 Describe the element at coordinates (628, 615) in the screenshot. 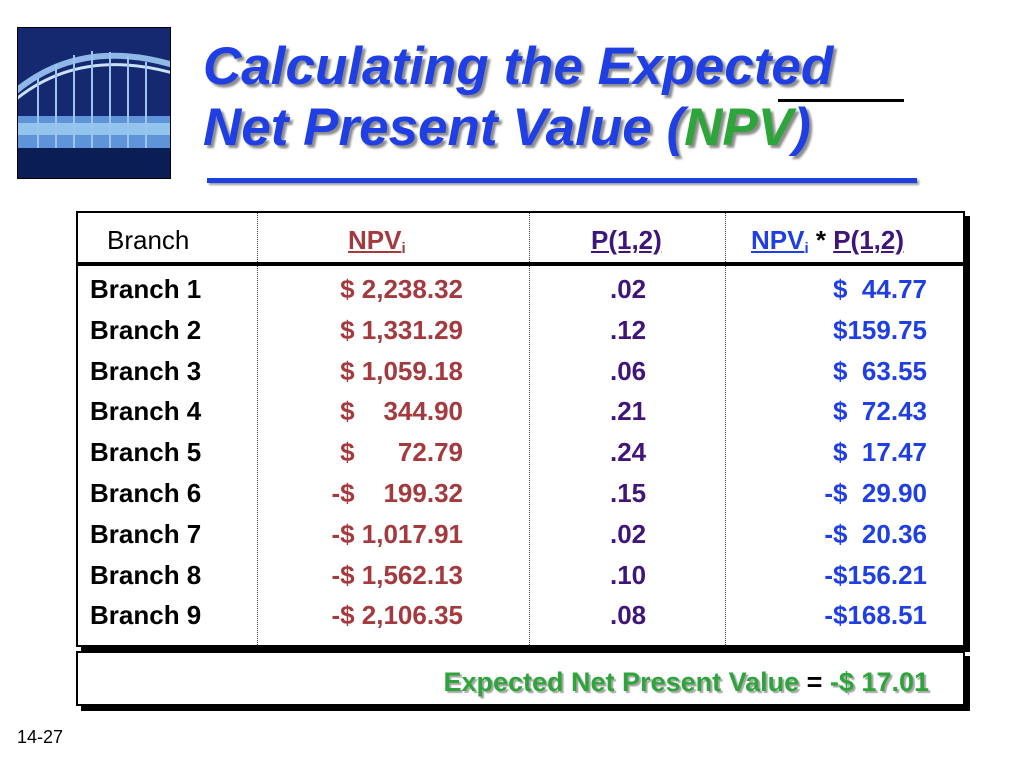

I see `row-probability: .08` at that location.